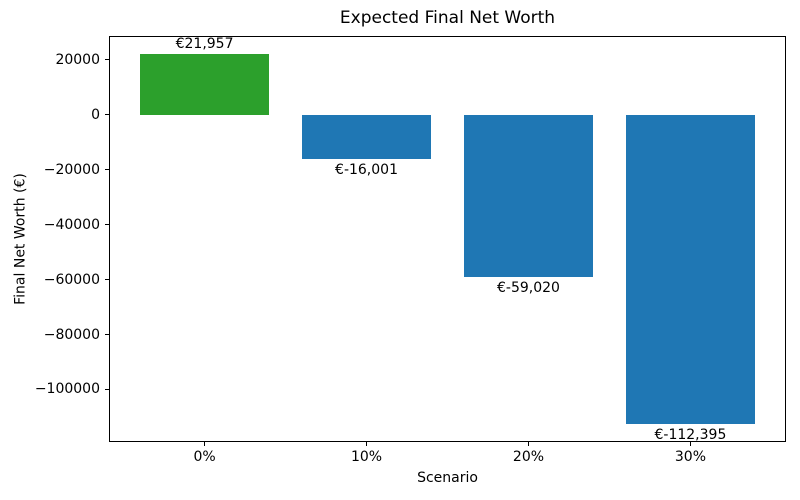 The image size is (800, 500). Describe the element at coordinates (71, 279) in the screenshot. I see `y-tick-label: −60000` at that location.